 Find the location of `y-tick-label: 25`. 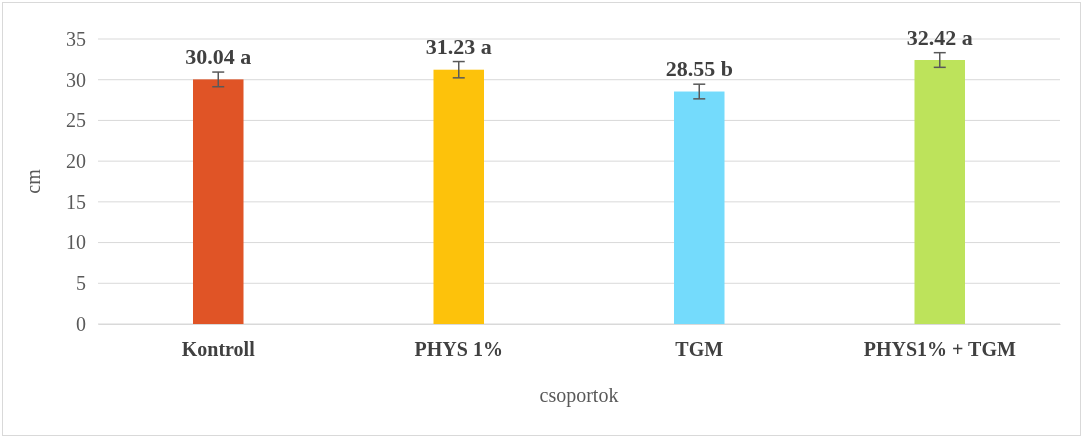

y-tick-label: 25 is located at coordinates (76, 120).